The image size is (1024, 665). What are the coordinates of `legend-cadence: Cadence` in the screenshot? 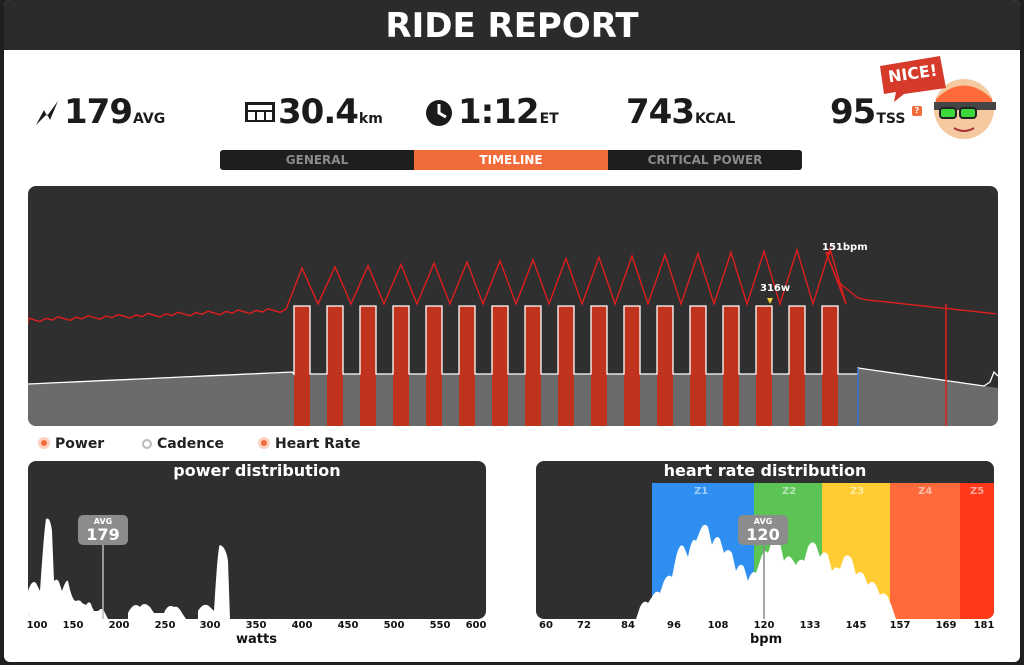 It's located at (183, 445).